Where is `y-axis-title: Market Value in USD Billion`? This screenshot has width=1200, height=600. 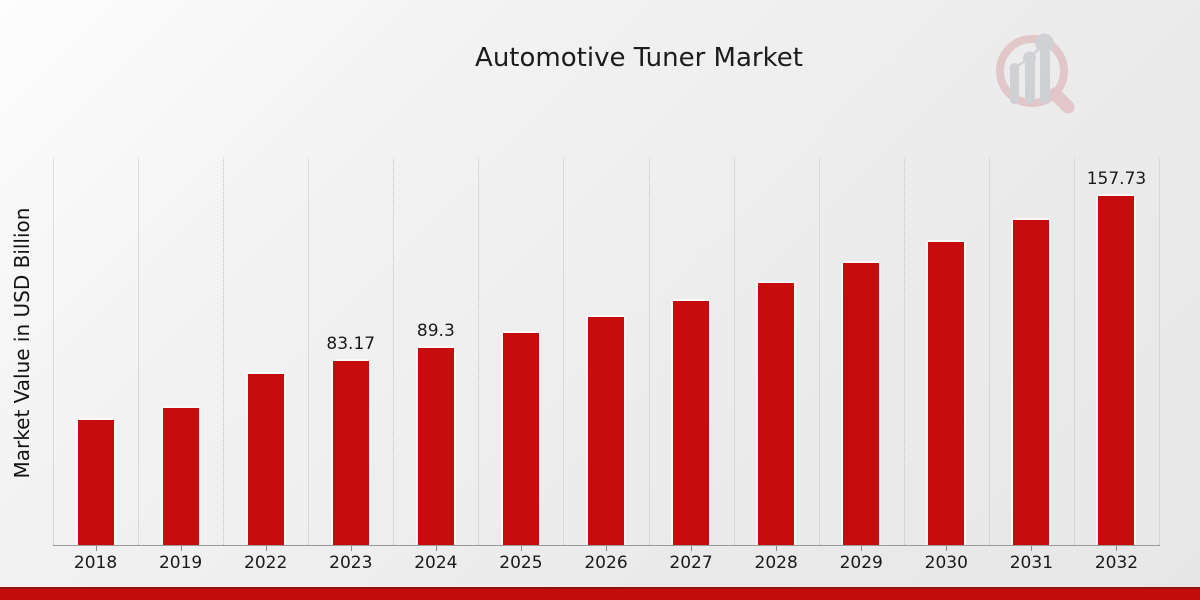 y-axis-title: Market Value in USD Billion is located at coordinates (22, 343).